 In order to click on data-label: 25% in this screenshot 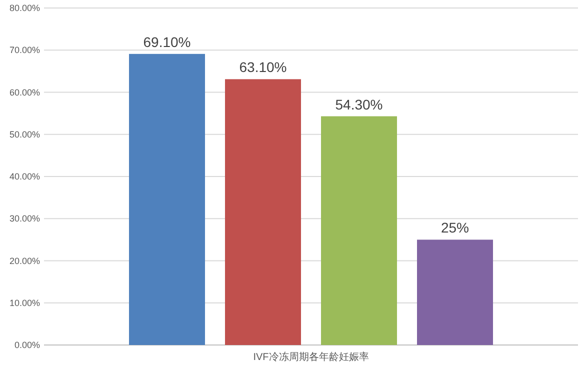, I will do `click(455, 228)`.